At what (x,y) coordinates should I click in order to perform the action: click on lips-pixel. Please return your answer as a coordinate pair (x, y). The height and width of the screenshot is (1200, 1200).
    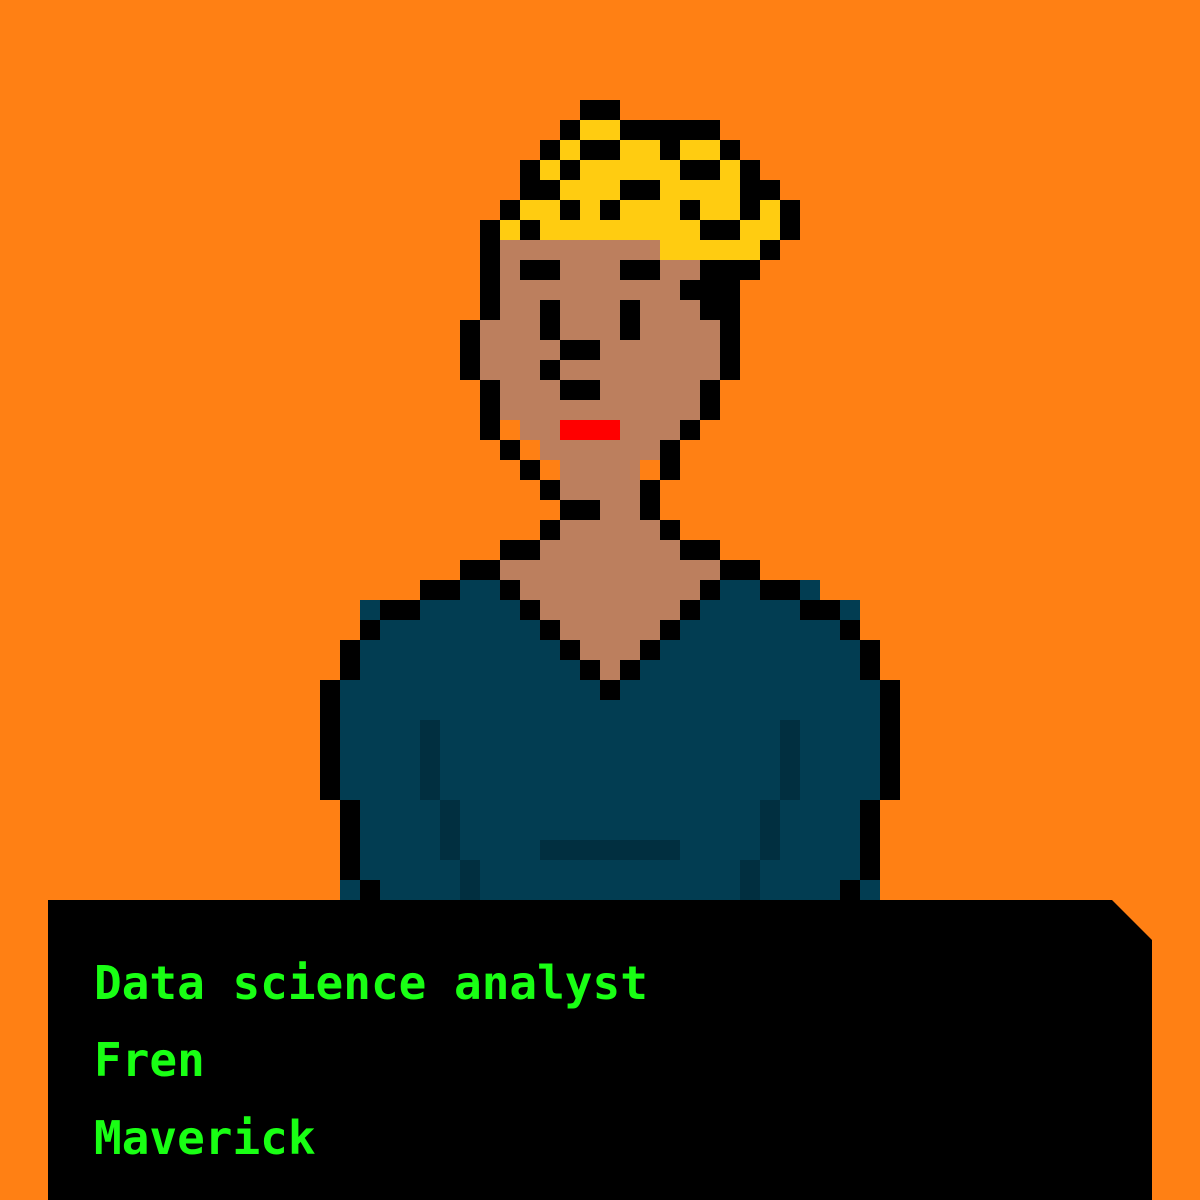
    Looking at the image, I should click on (590, 430).